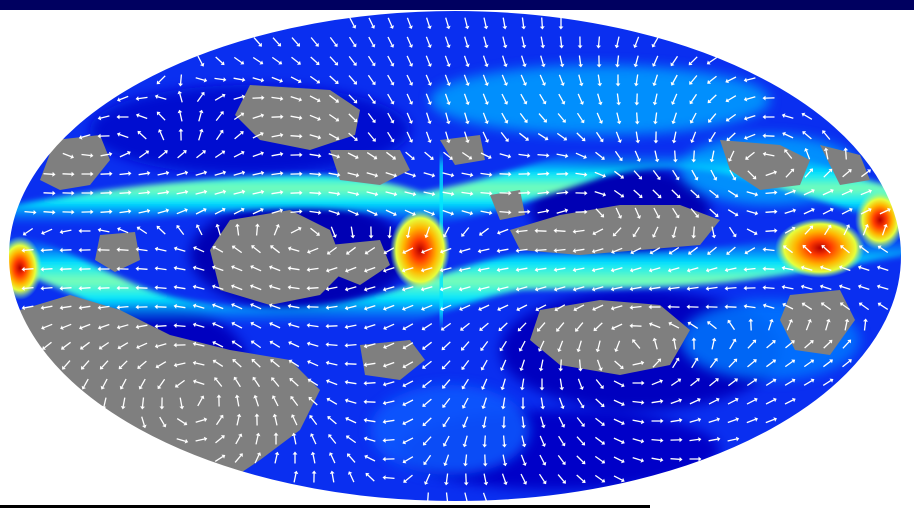 This screenshot has height=511, width=914. What do you see at coordinates (117, 252) in the screenshot?
I see `land-west-small` at bounding box center [117, 252].